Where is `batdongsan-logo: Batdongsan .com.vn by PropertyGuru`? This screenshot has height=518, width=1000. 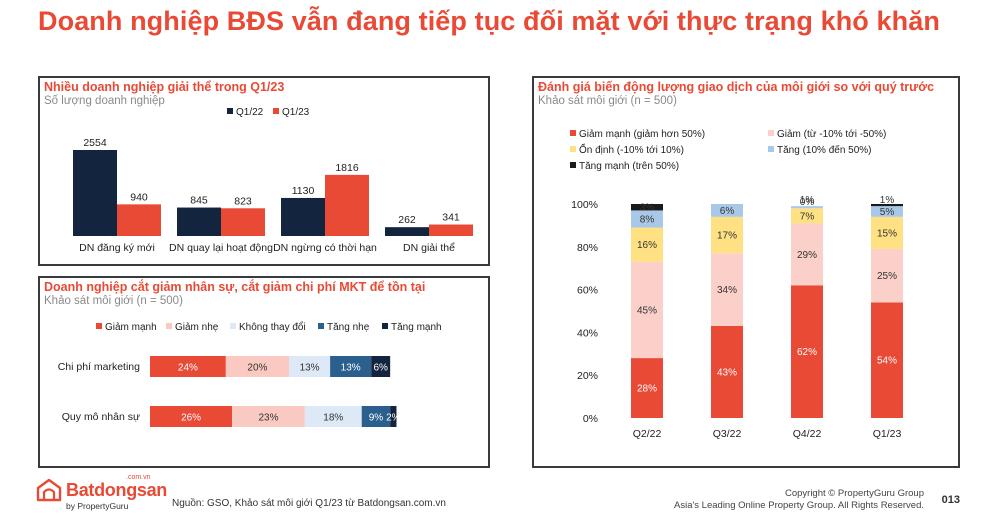
batdongsan-logo: Batdongsan .com.vn by PropertyGuru is located at coordinates (102, 494).